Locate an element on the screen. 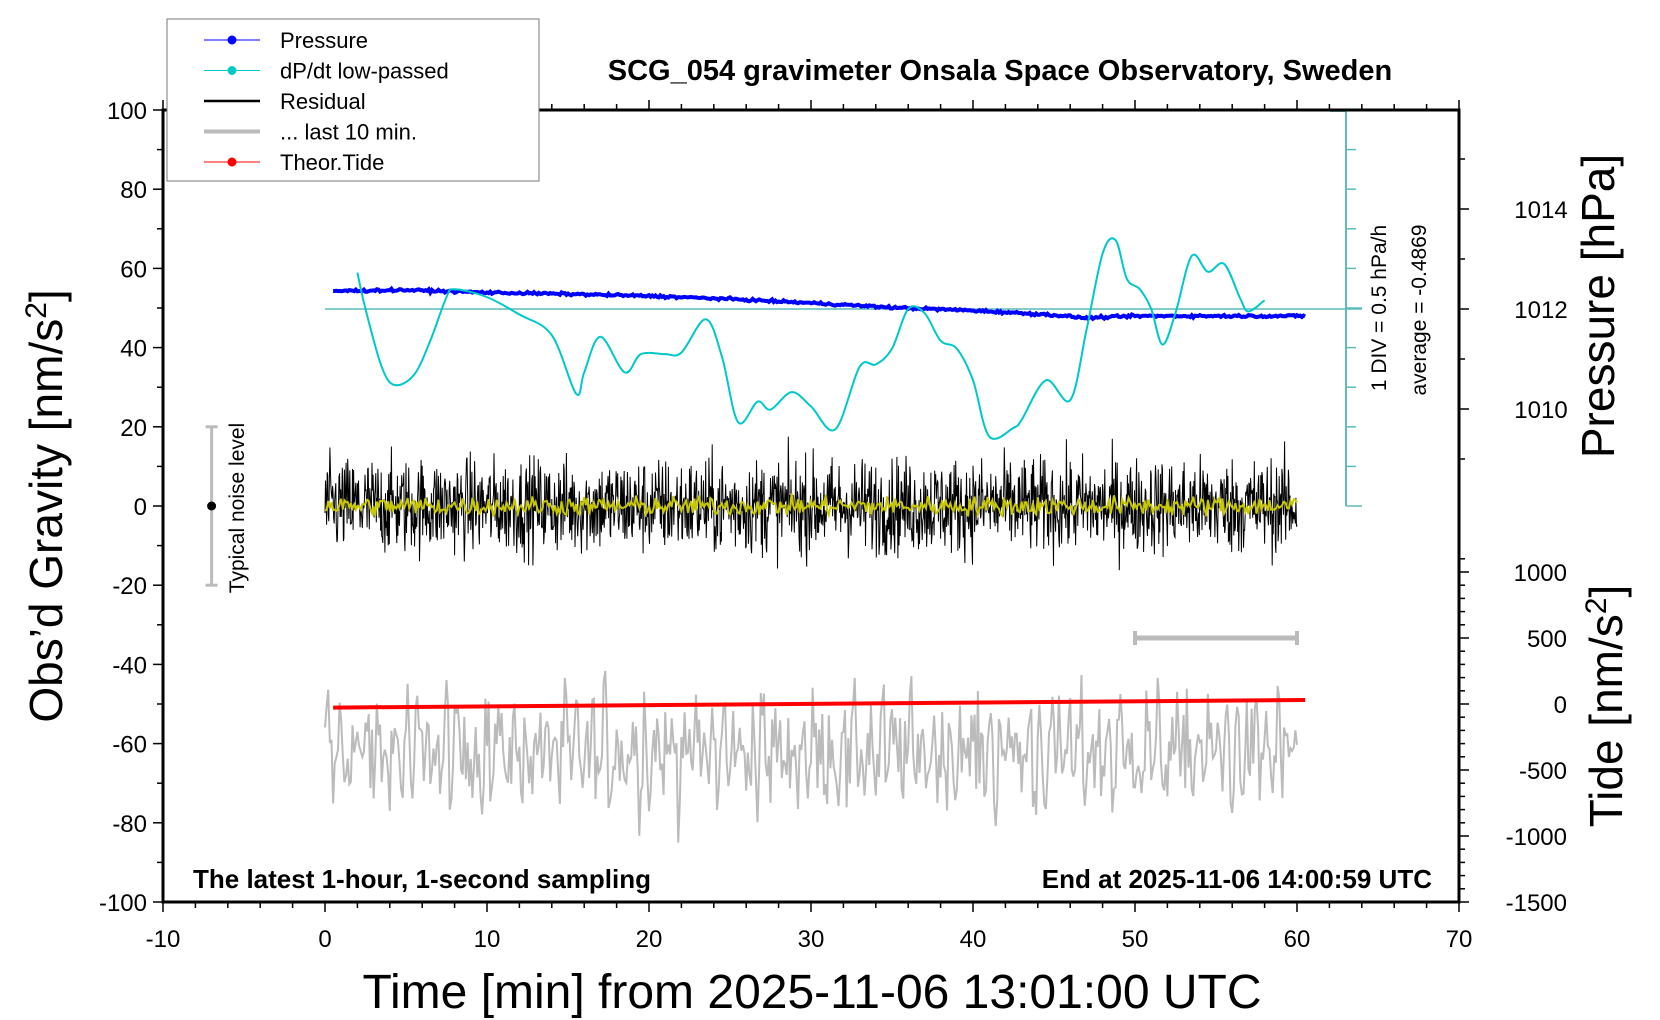 This screenshot has height=1020, width=1660. residual-line is located at coordinates (811, 503).